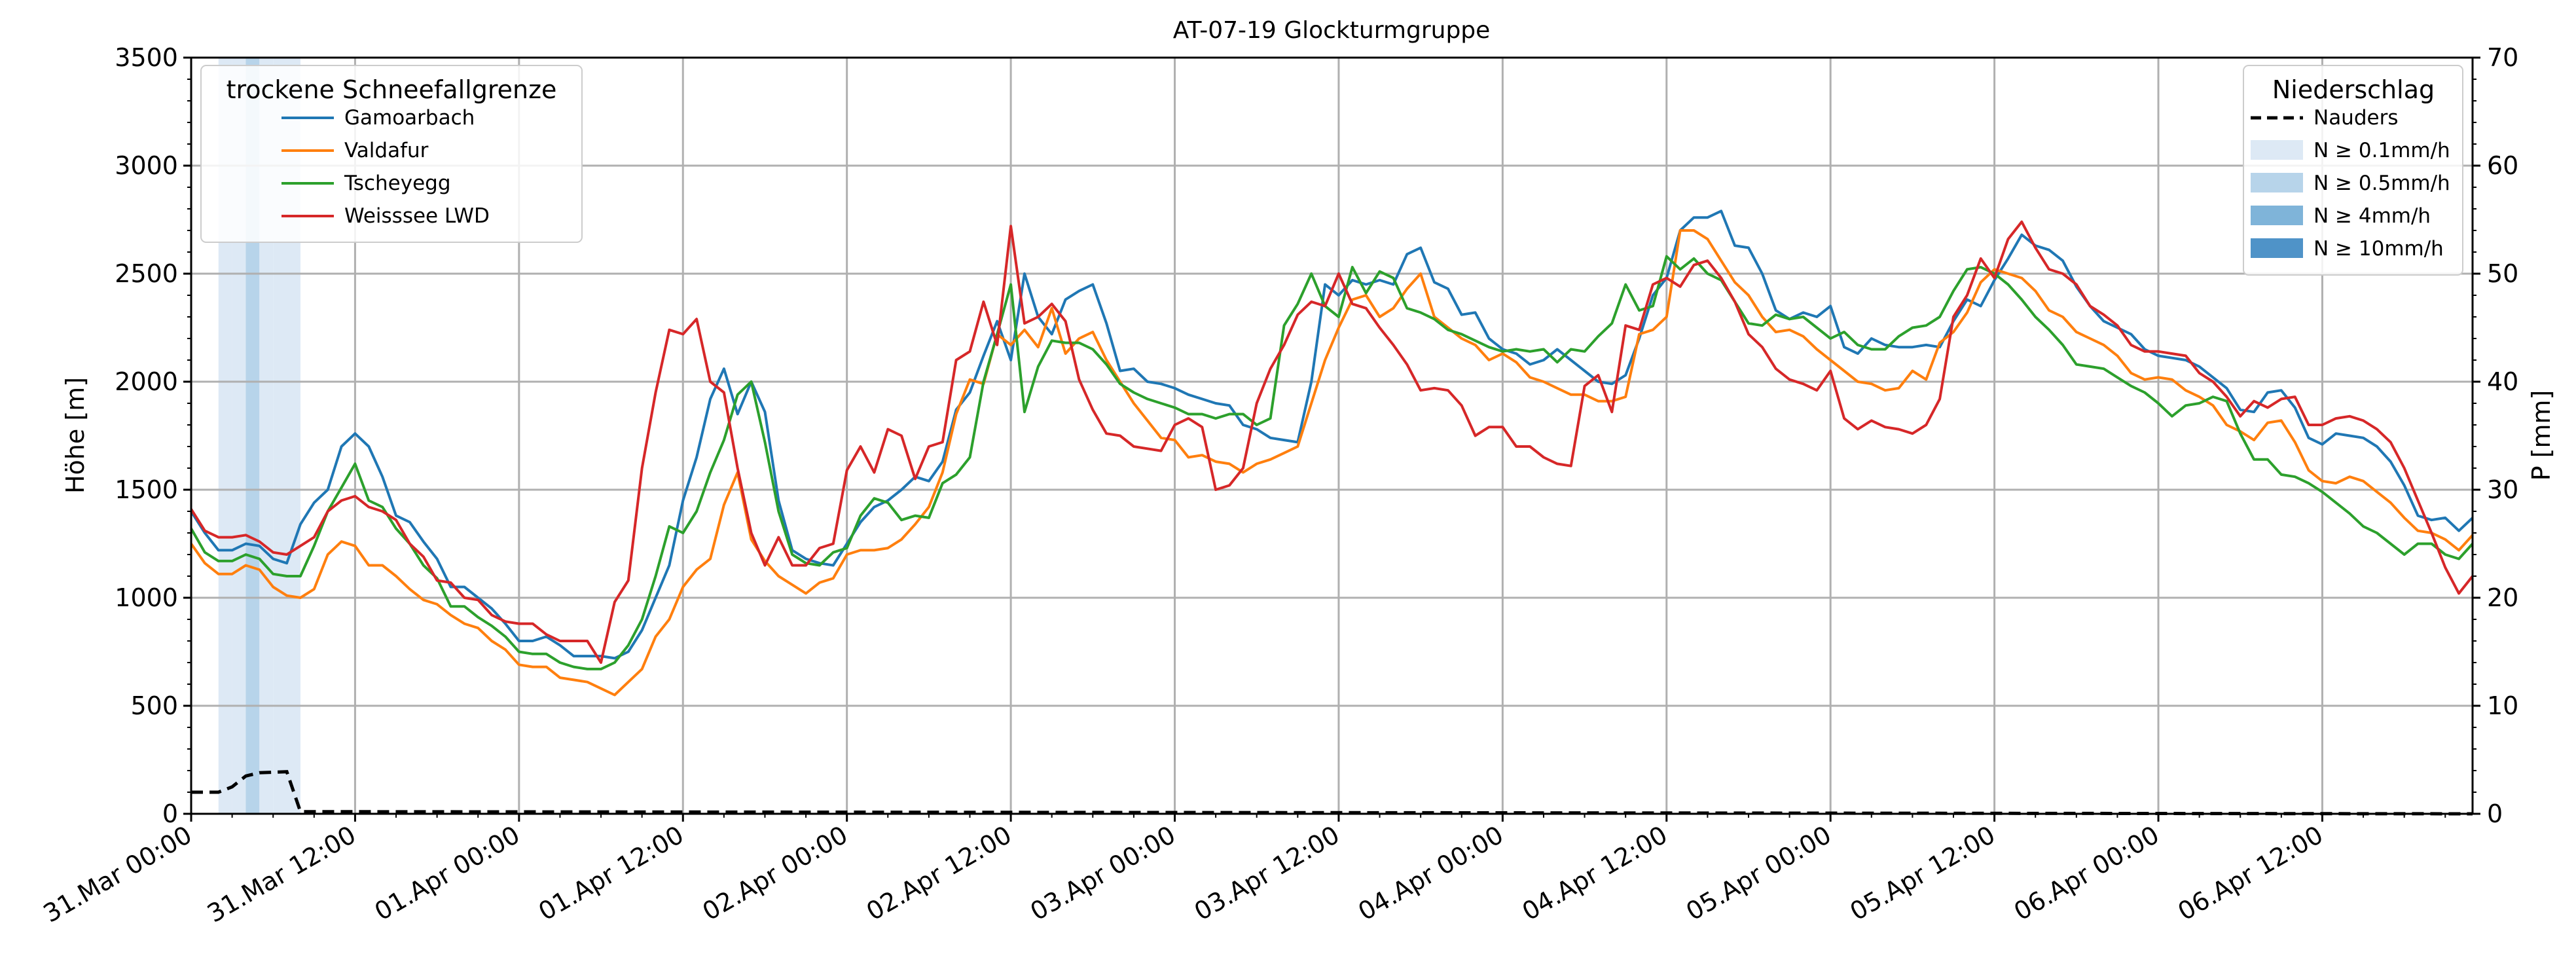 The width and height of the screenshot is (2576, 967). What do you see at coordinates (2355, 118) in the screenshot?
I see `legend-right-label: Nauders` at bounding box center [2355, 118].